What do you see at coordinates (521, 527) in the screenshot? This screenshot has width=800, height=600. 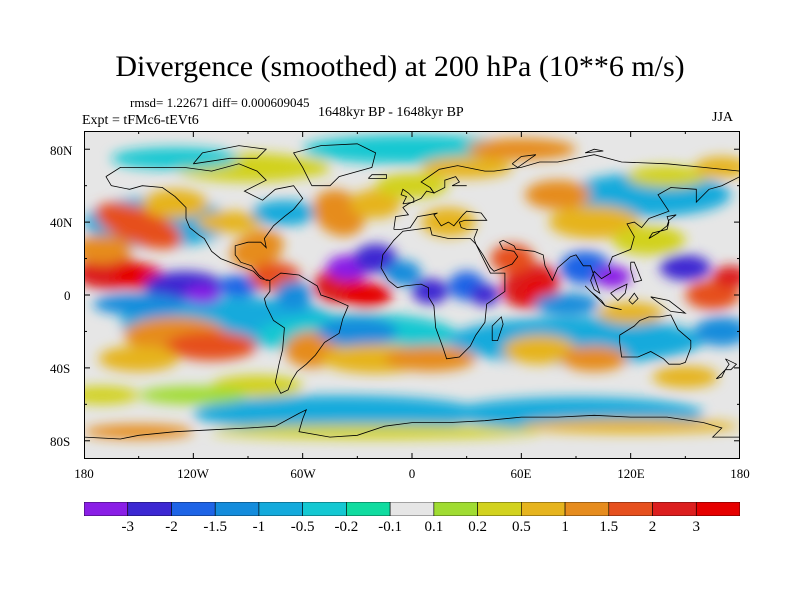 I see `colorbar-level-label: 0.5` at bounding box center [521, 527].